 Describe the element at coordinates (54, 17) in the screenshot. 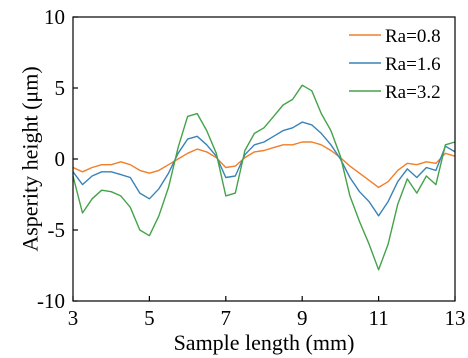

I see `y-tick-label: 10` at that location.